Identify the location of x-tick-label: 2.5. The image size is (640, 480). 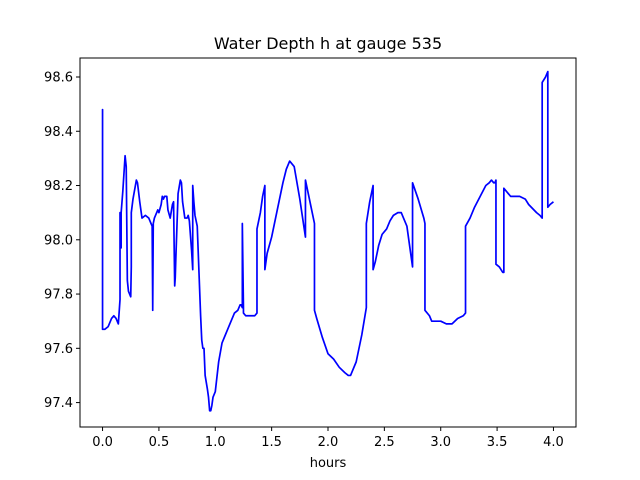
(384, 442).